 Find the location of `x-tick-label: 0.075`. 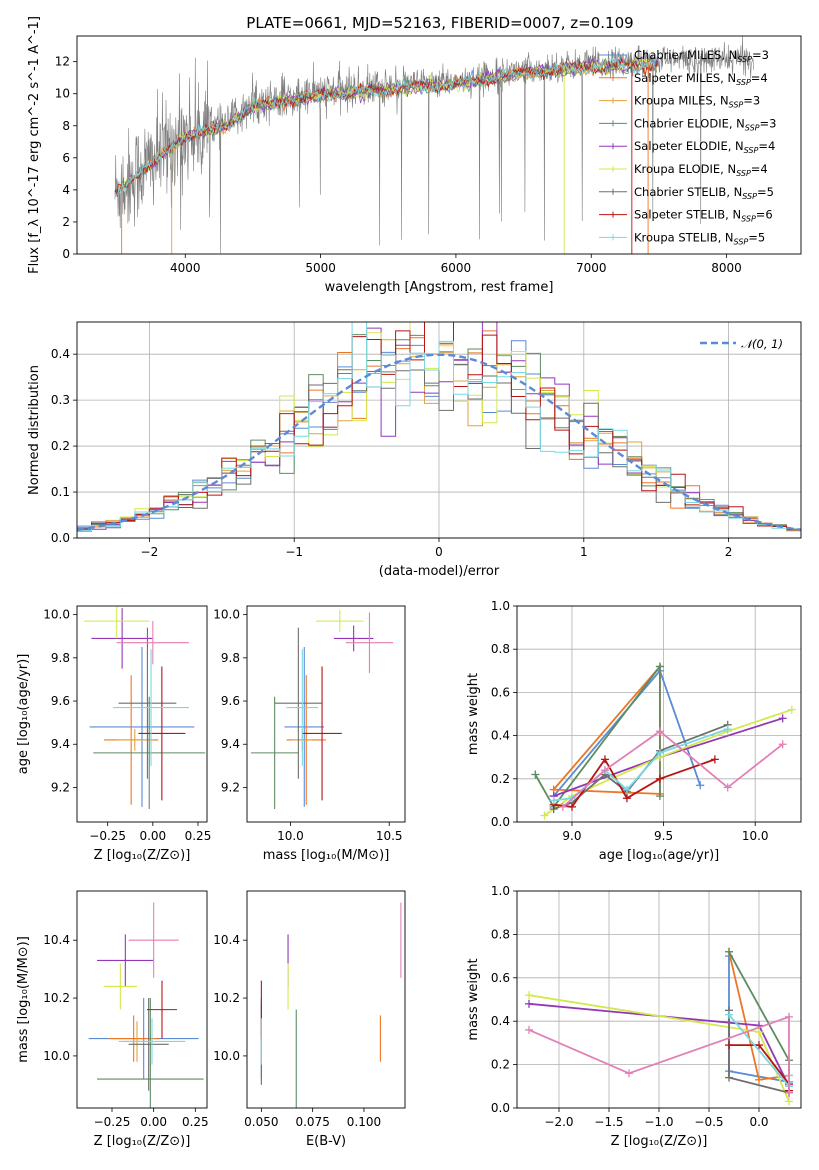

x-tick-label: 0.075 is located at coordinates (312, 1122).